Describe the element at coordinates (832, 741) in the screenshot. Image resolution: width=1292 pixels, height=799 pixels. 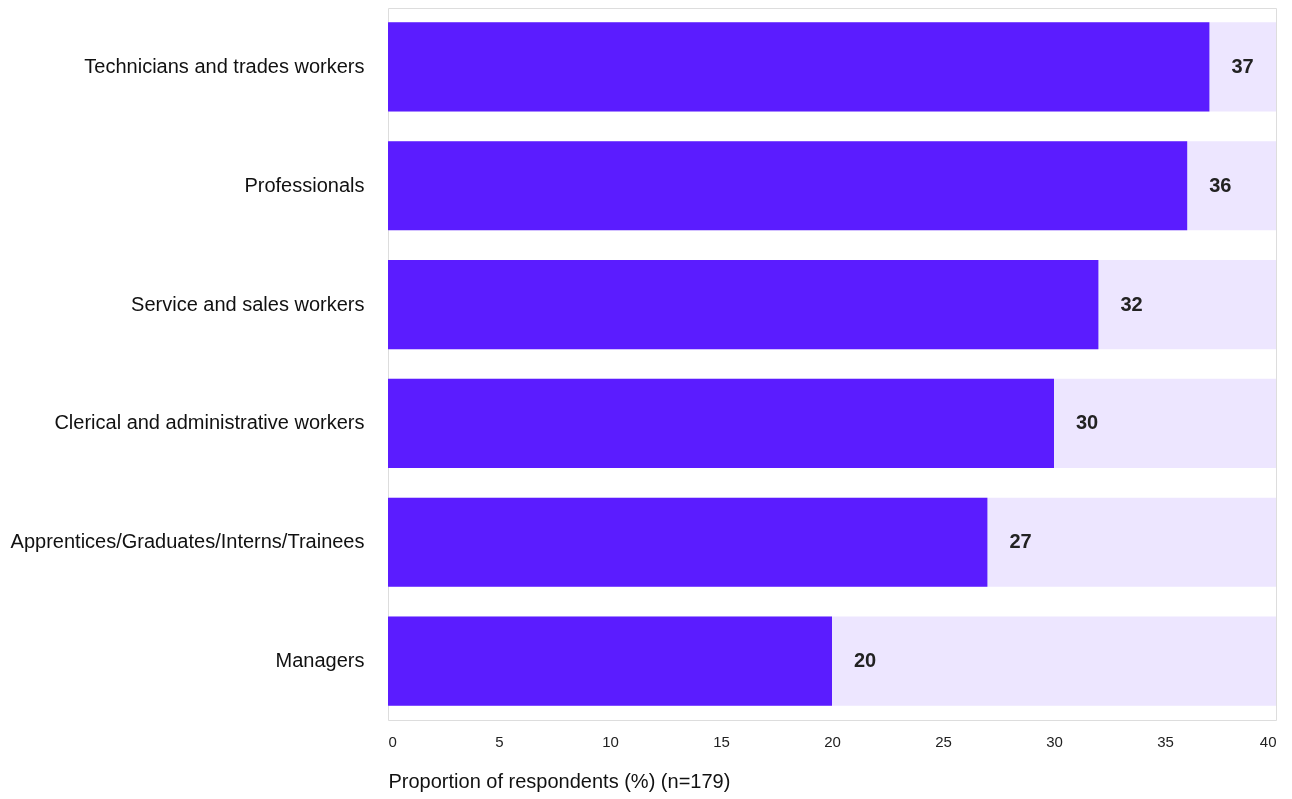
I see `x-tick-label: 20` at that location.